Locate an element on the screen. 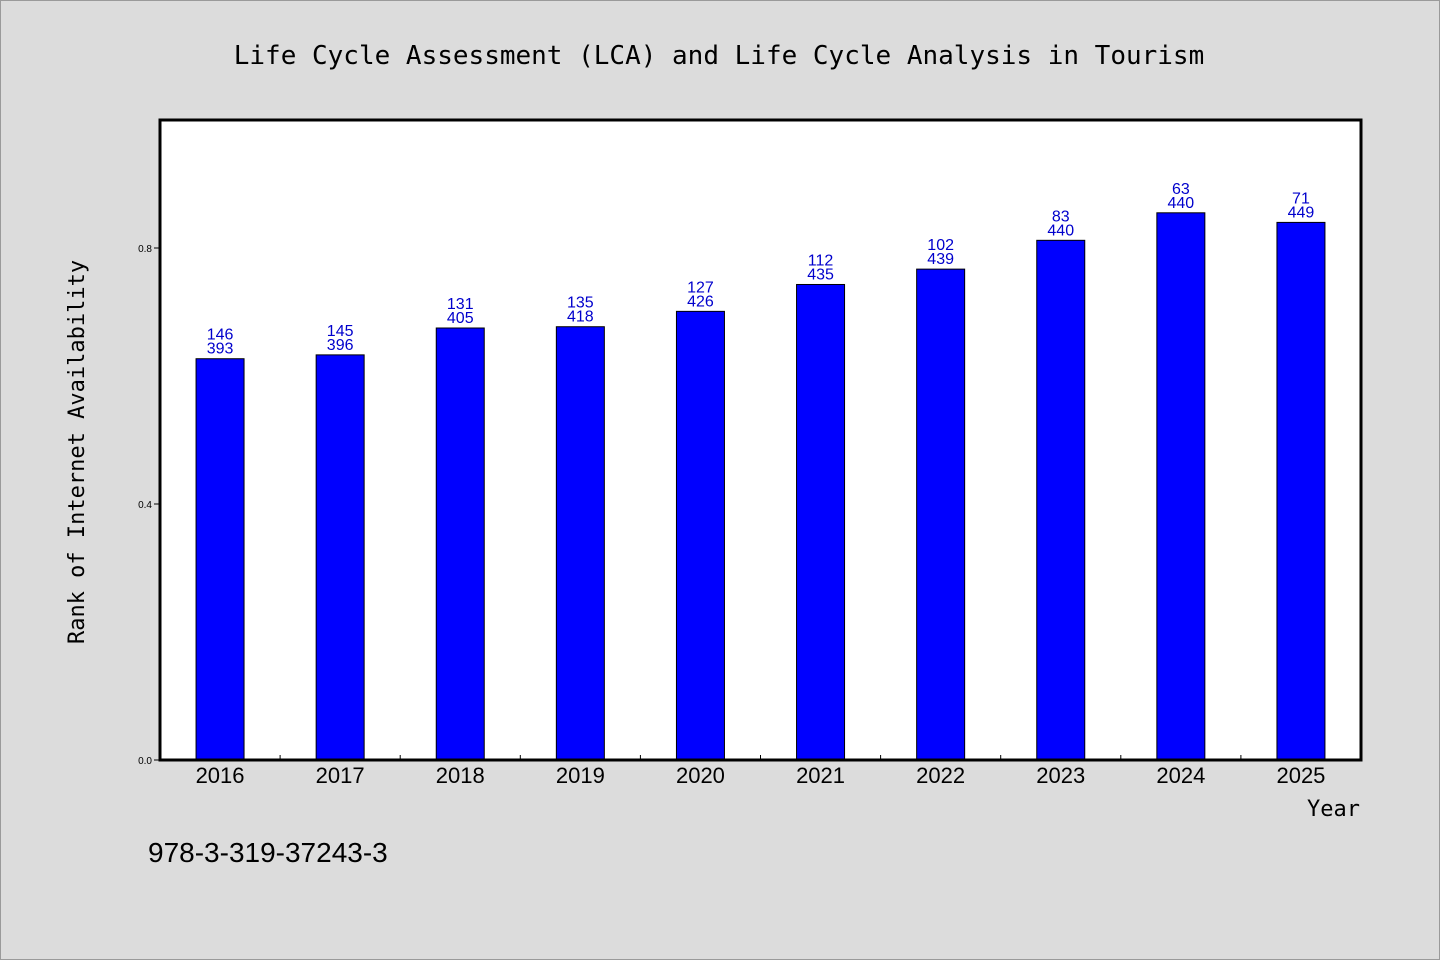 This screenshot has width=1440, height=960. data-label-bottom-2023: 440 is located at coordinates (1060, 230).